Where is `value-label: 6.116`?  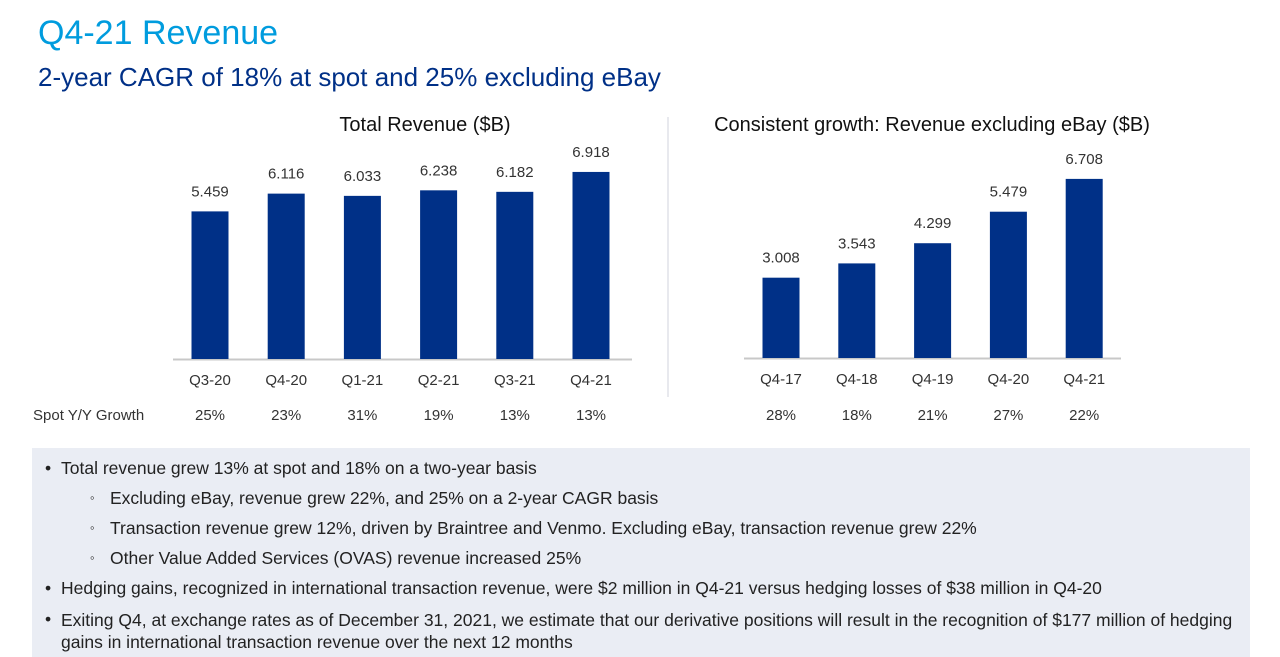 value-label: 6.116 is located at coordinates (286, 174).